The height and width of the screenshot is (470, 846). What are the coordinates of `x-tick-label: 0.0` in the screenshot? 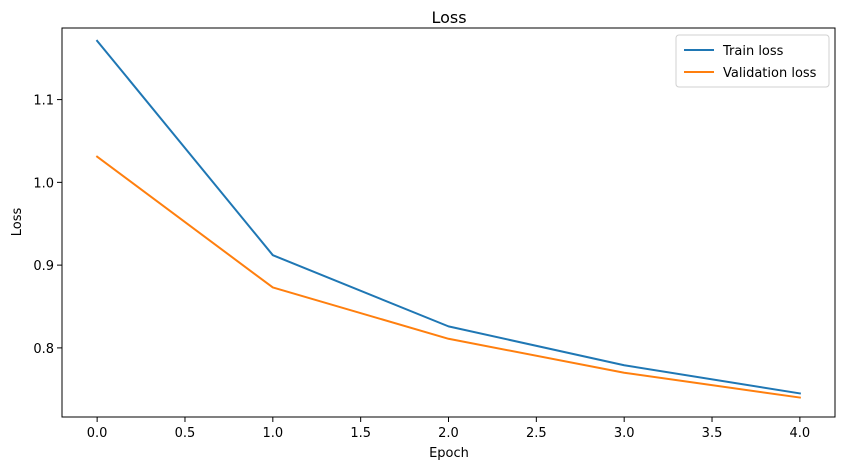 It's located at (97, 433).